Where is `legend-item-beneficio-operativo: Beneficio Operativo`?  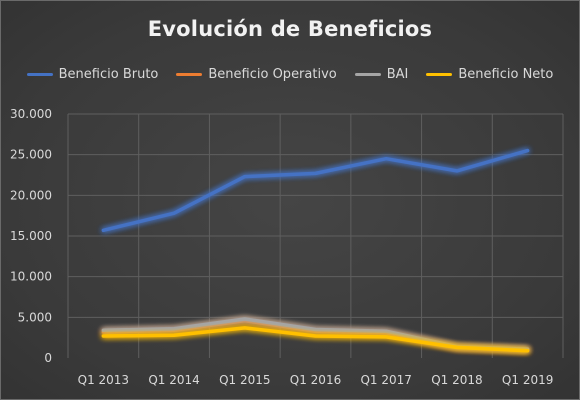
legend-item-beneficio-operativo: Beneficio Operativo is located at coordinates (256, 74).